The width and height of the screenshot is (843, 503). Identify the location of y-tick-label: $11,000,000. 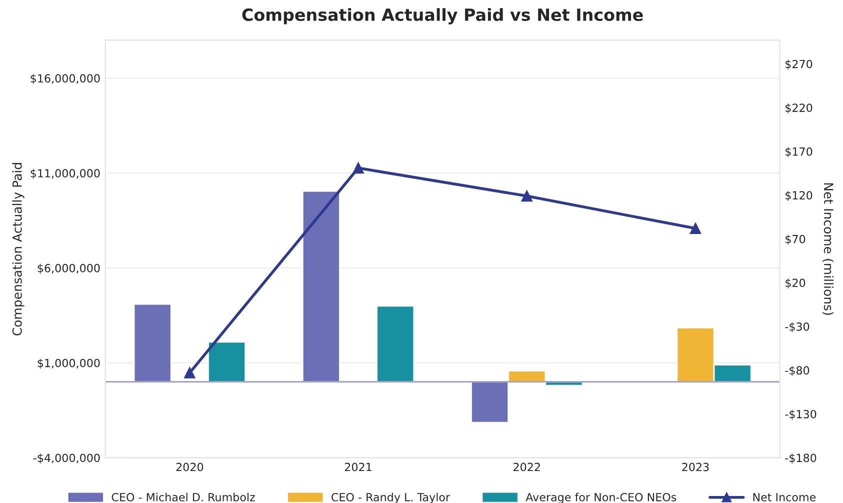
(65, 173).